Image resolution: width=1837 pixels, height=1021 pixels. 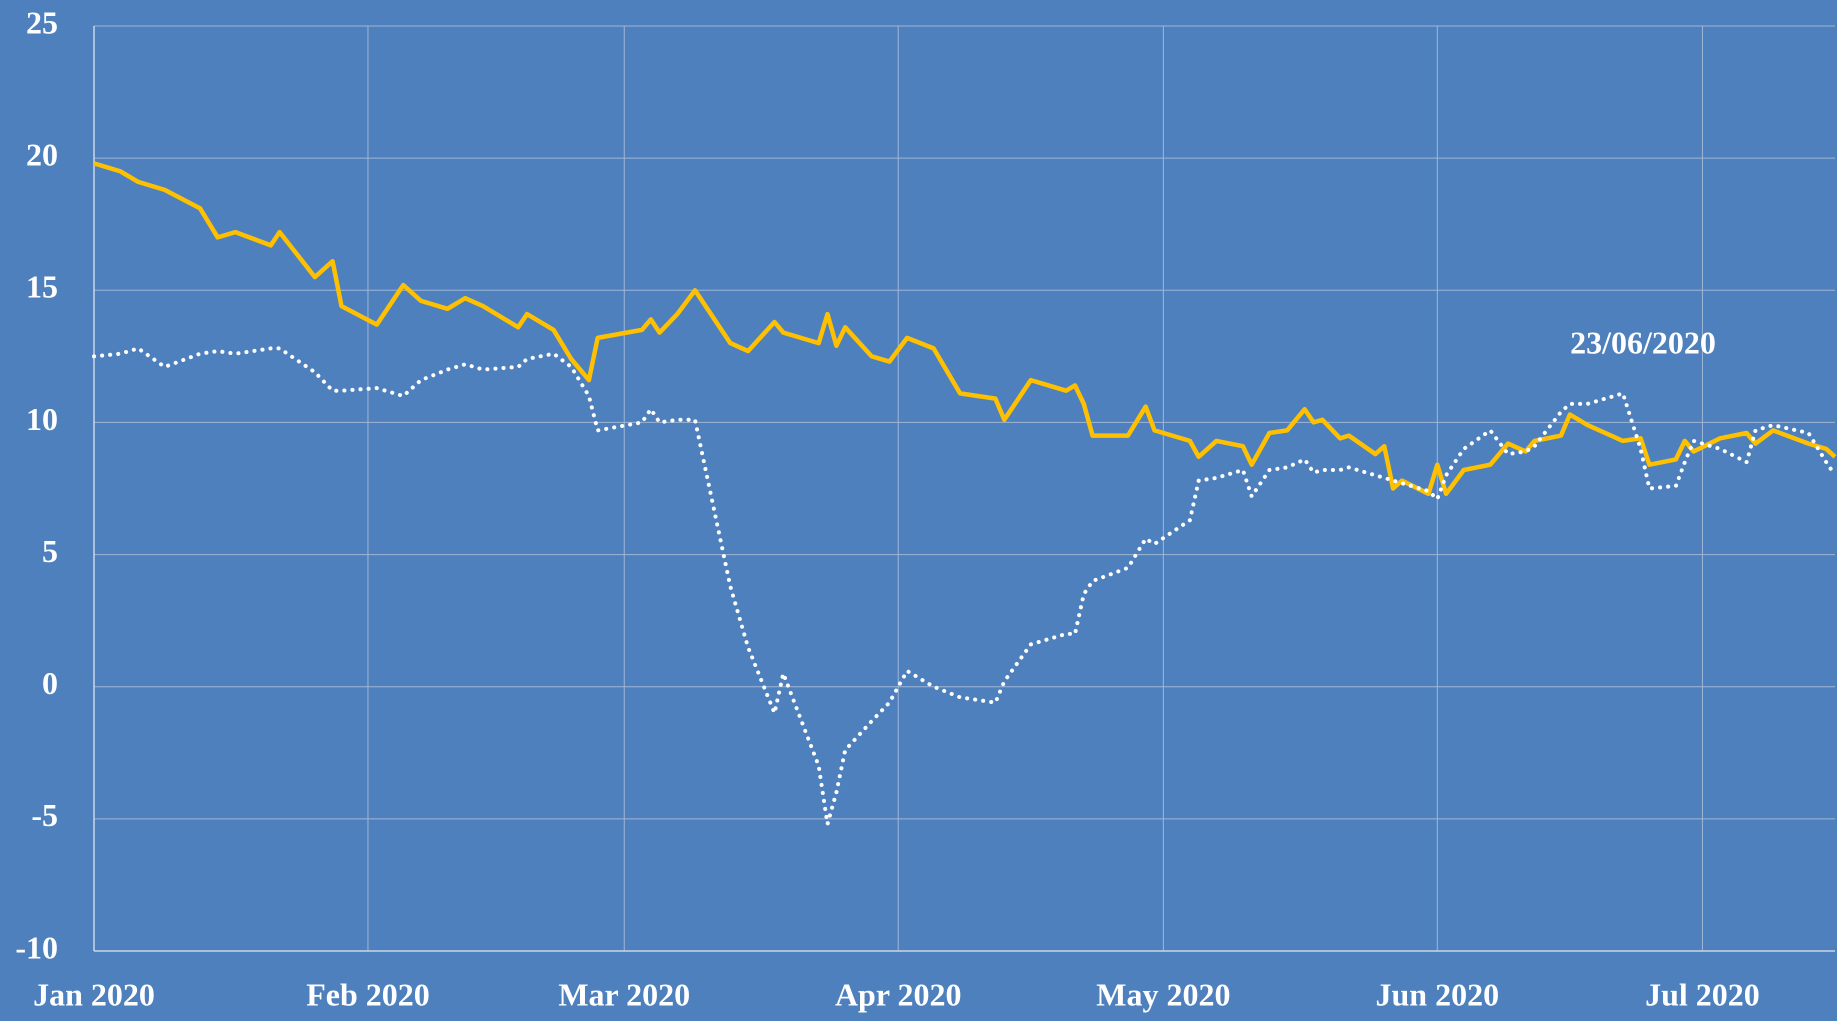 I want to click on y-tick-label: 5, so click(x=50, y=551).